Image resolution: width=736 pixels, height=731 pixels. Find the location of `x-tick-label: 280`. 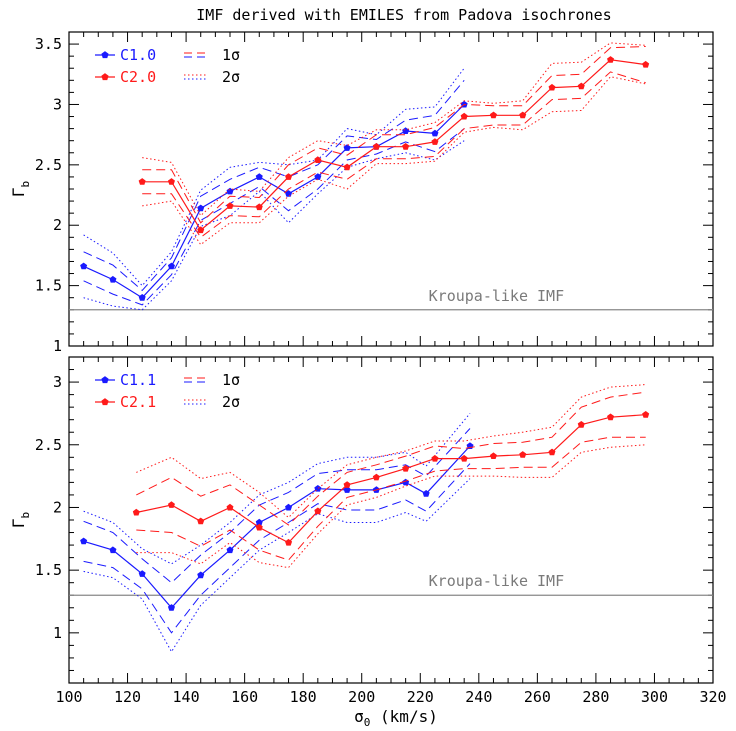

x-tick-label: 280 is located at coordinates (595, 697).